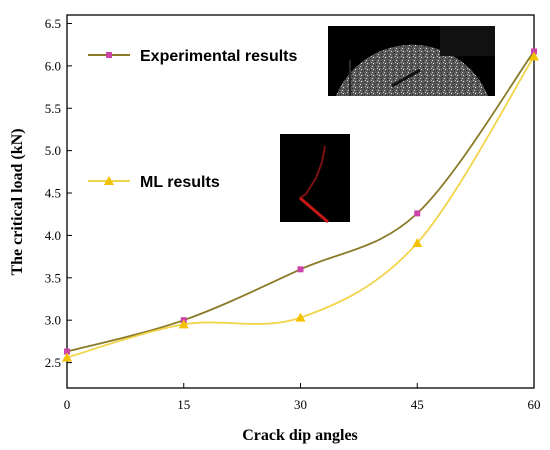 This screenshot has height=450, width=550. Describe the element at coordinates (53, 320) in the screenshot. I see `y-tick-label: 3.0` at that location.